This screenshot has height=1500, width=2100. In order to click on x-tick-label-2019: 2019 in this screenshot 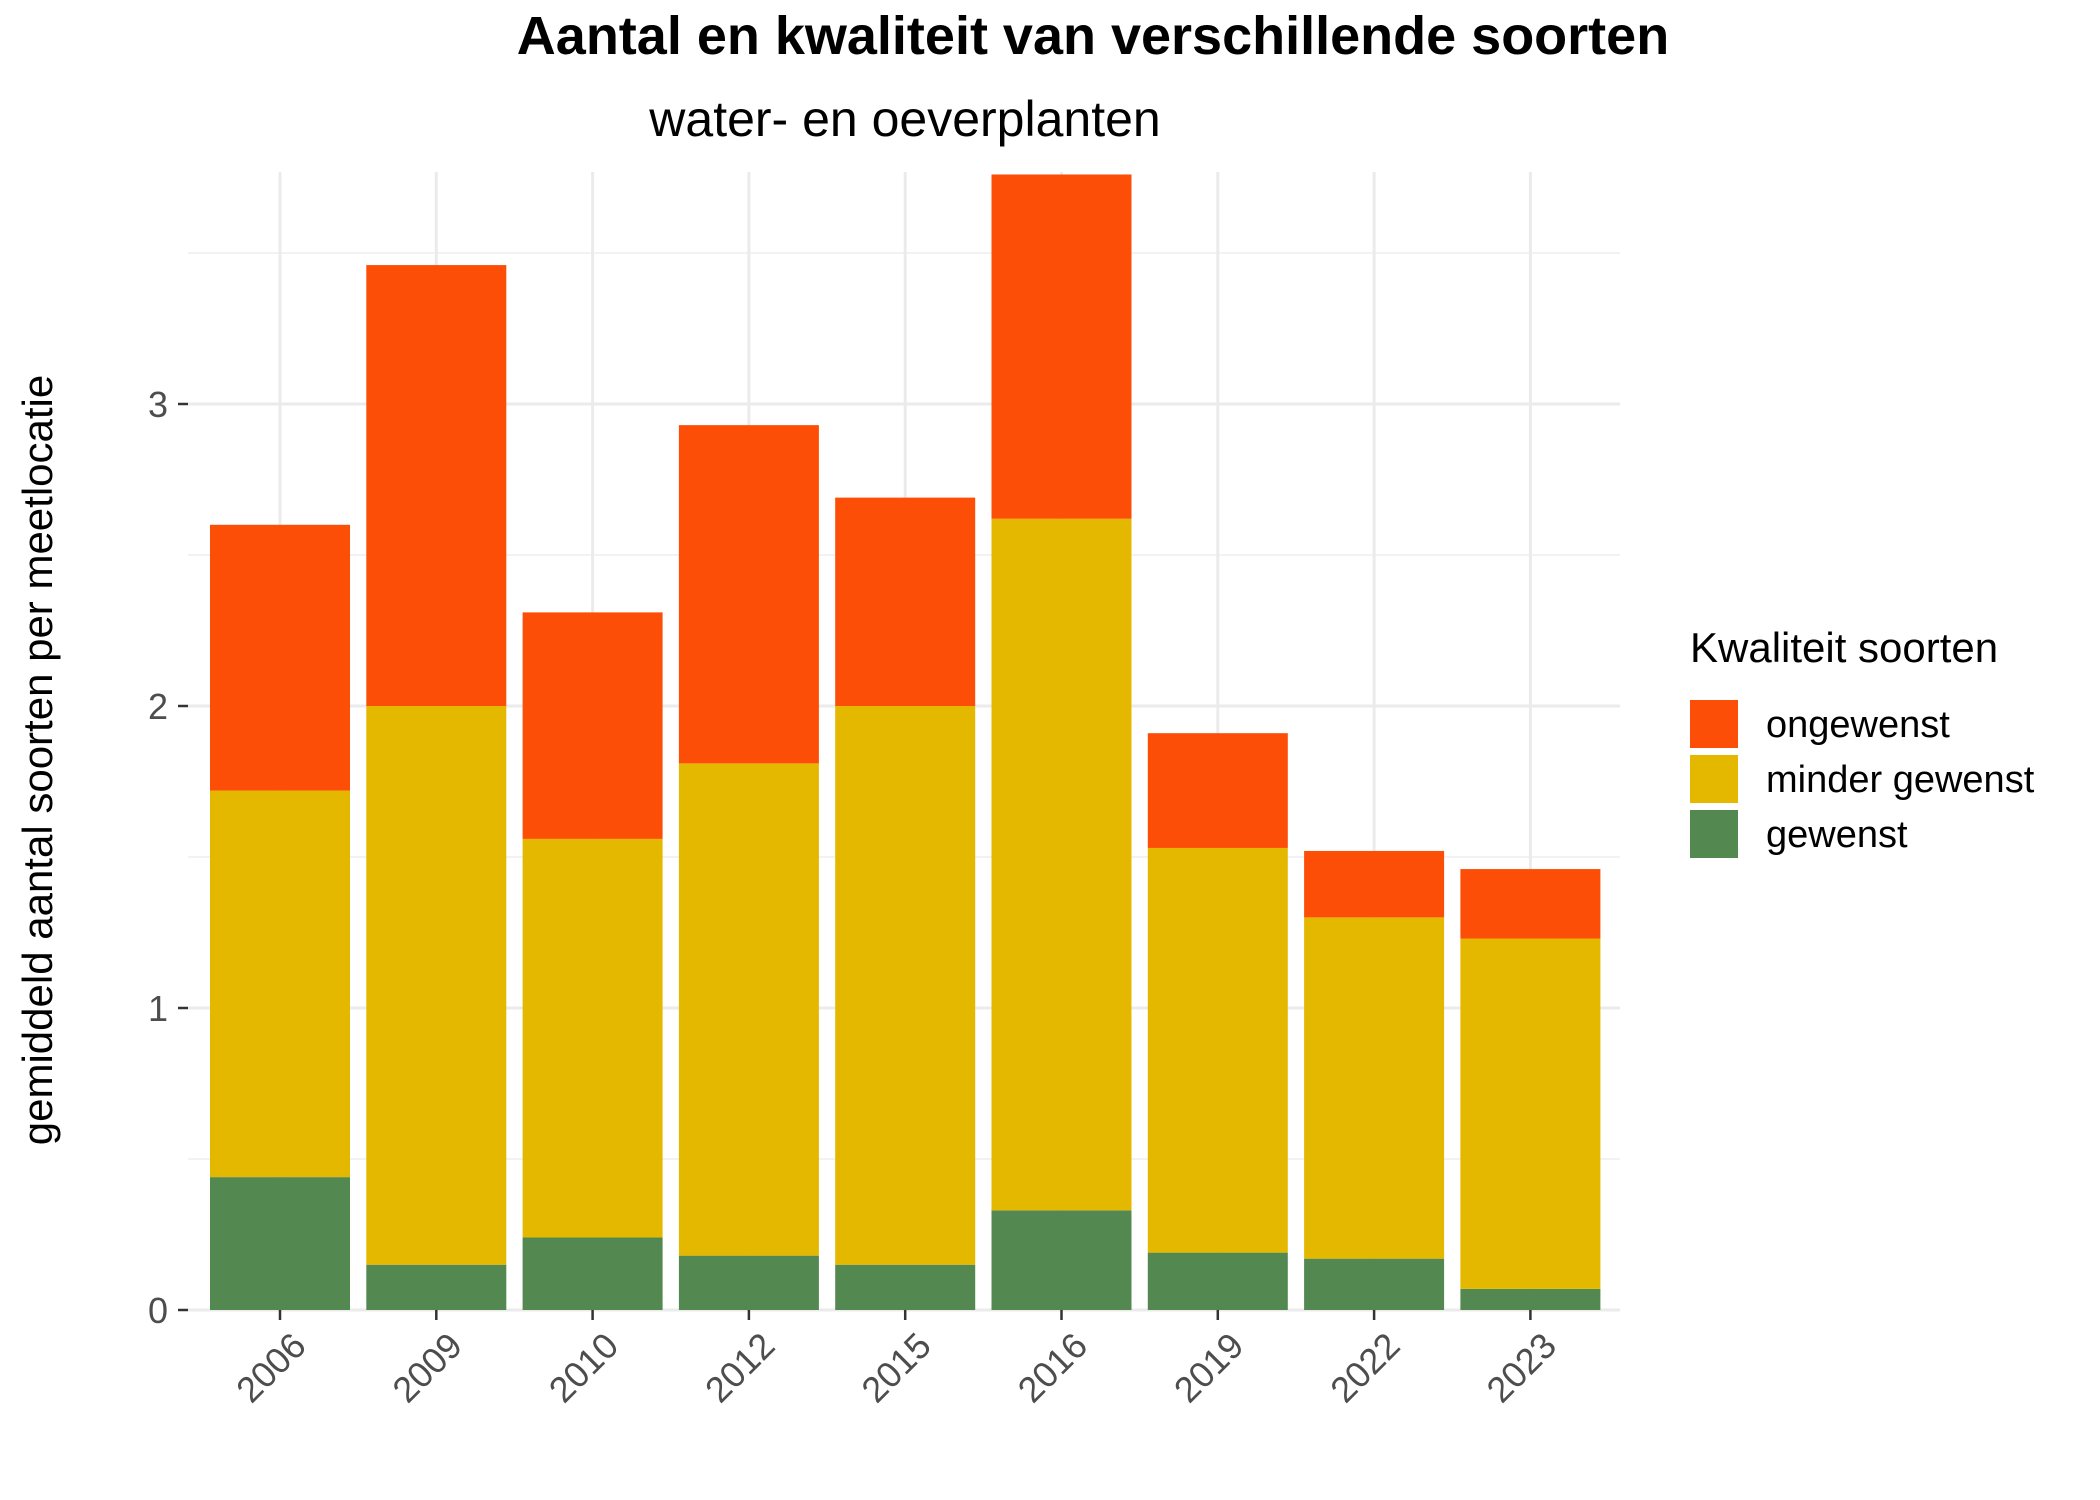, I will do `click(1209, 1368)`.